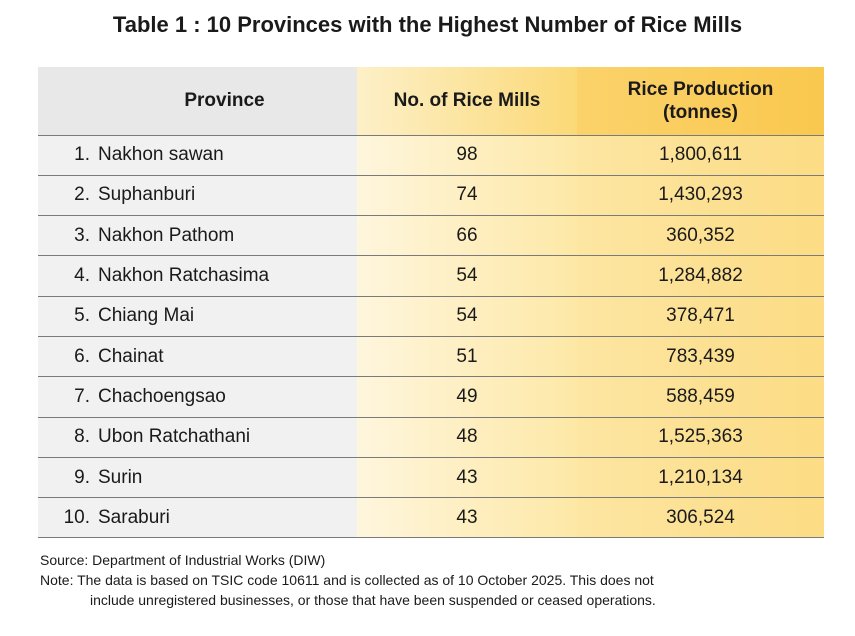 The image size is (855, 636). What do you see at coordinates (700, 276) in the screenshot?
I see `rice-production-value: 1,284,882` at bounding box center [700, 276].